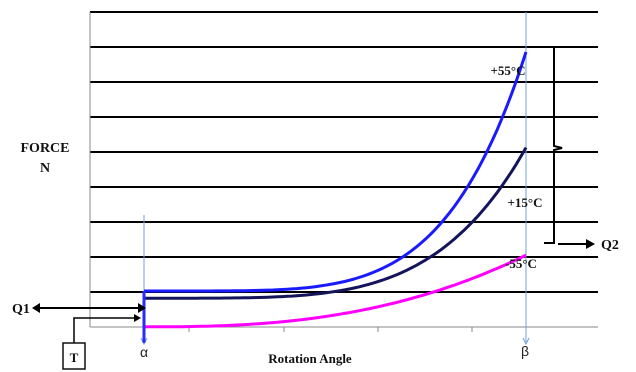  I want to click on q2-label: Q2, so click(610, 245).